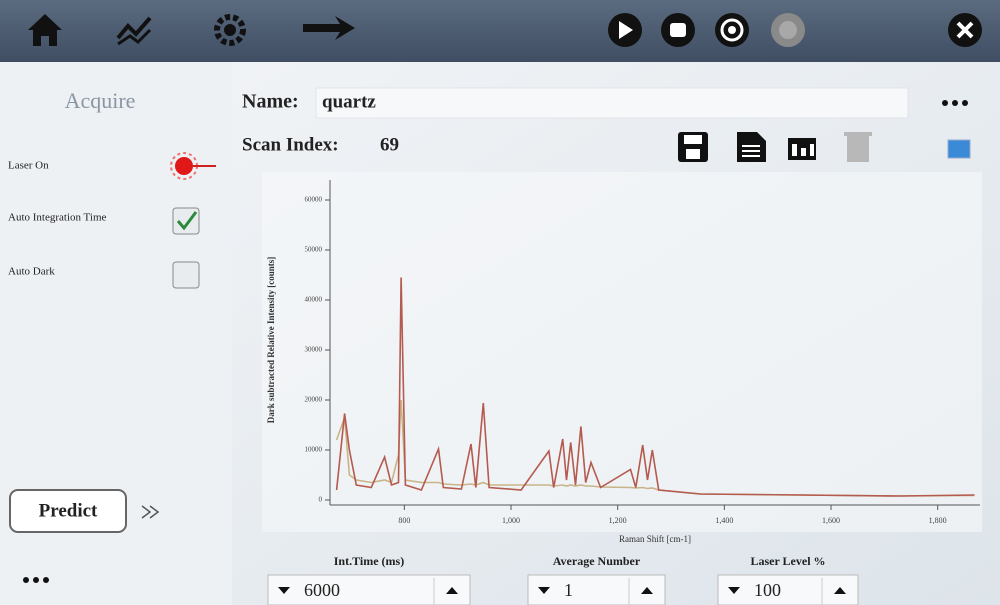 Image resolution: width=1000 pixels, height=605 pixels. I want to click on auto-integration-label: Auto Integration Time, so click(57, 218).